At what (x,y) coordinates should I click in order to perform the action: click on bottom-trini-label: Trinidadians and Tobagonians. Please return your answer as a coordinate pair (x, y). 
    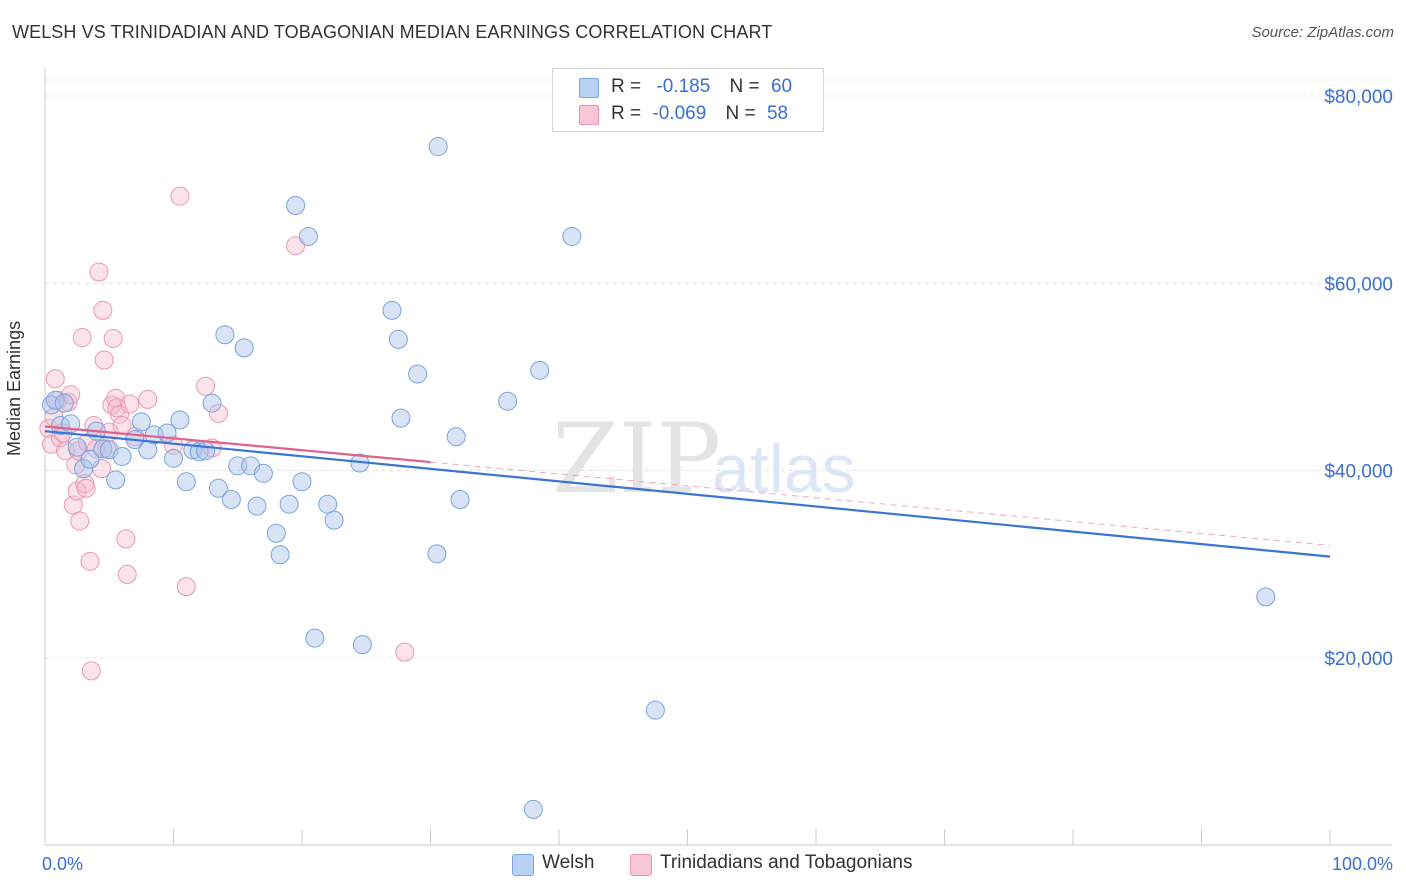
    Looking at the image, I should click on (786, 862).